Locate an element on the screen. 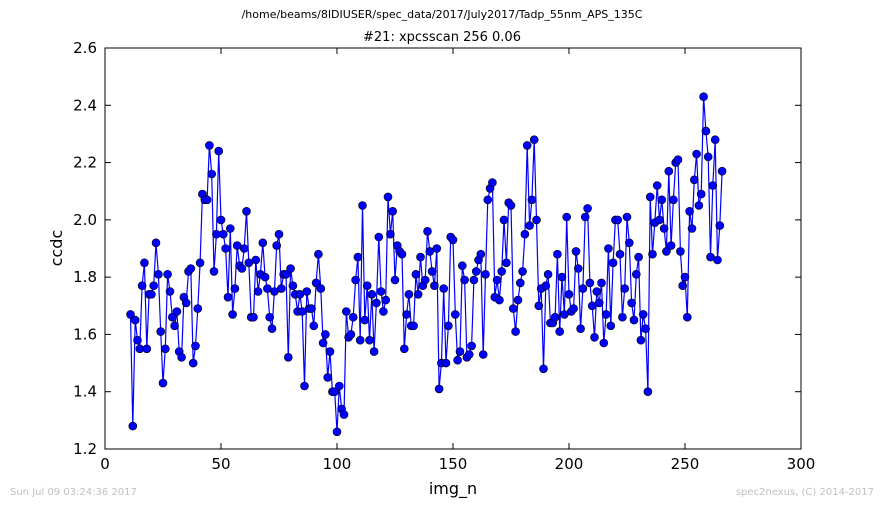 This screenshot has width=884, height=509. x-tick-label: 0 is located at coordinates (105, 464).